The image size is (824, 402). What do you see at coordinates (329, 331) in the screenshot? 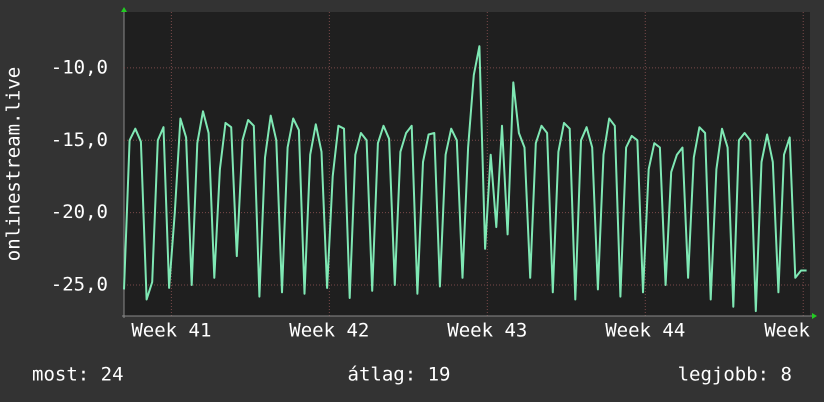
I see `x-tick-label: Week 42` at bounding box center [329, 331].